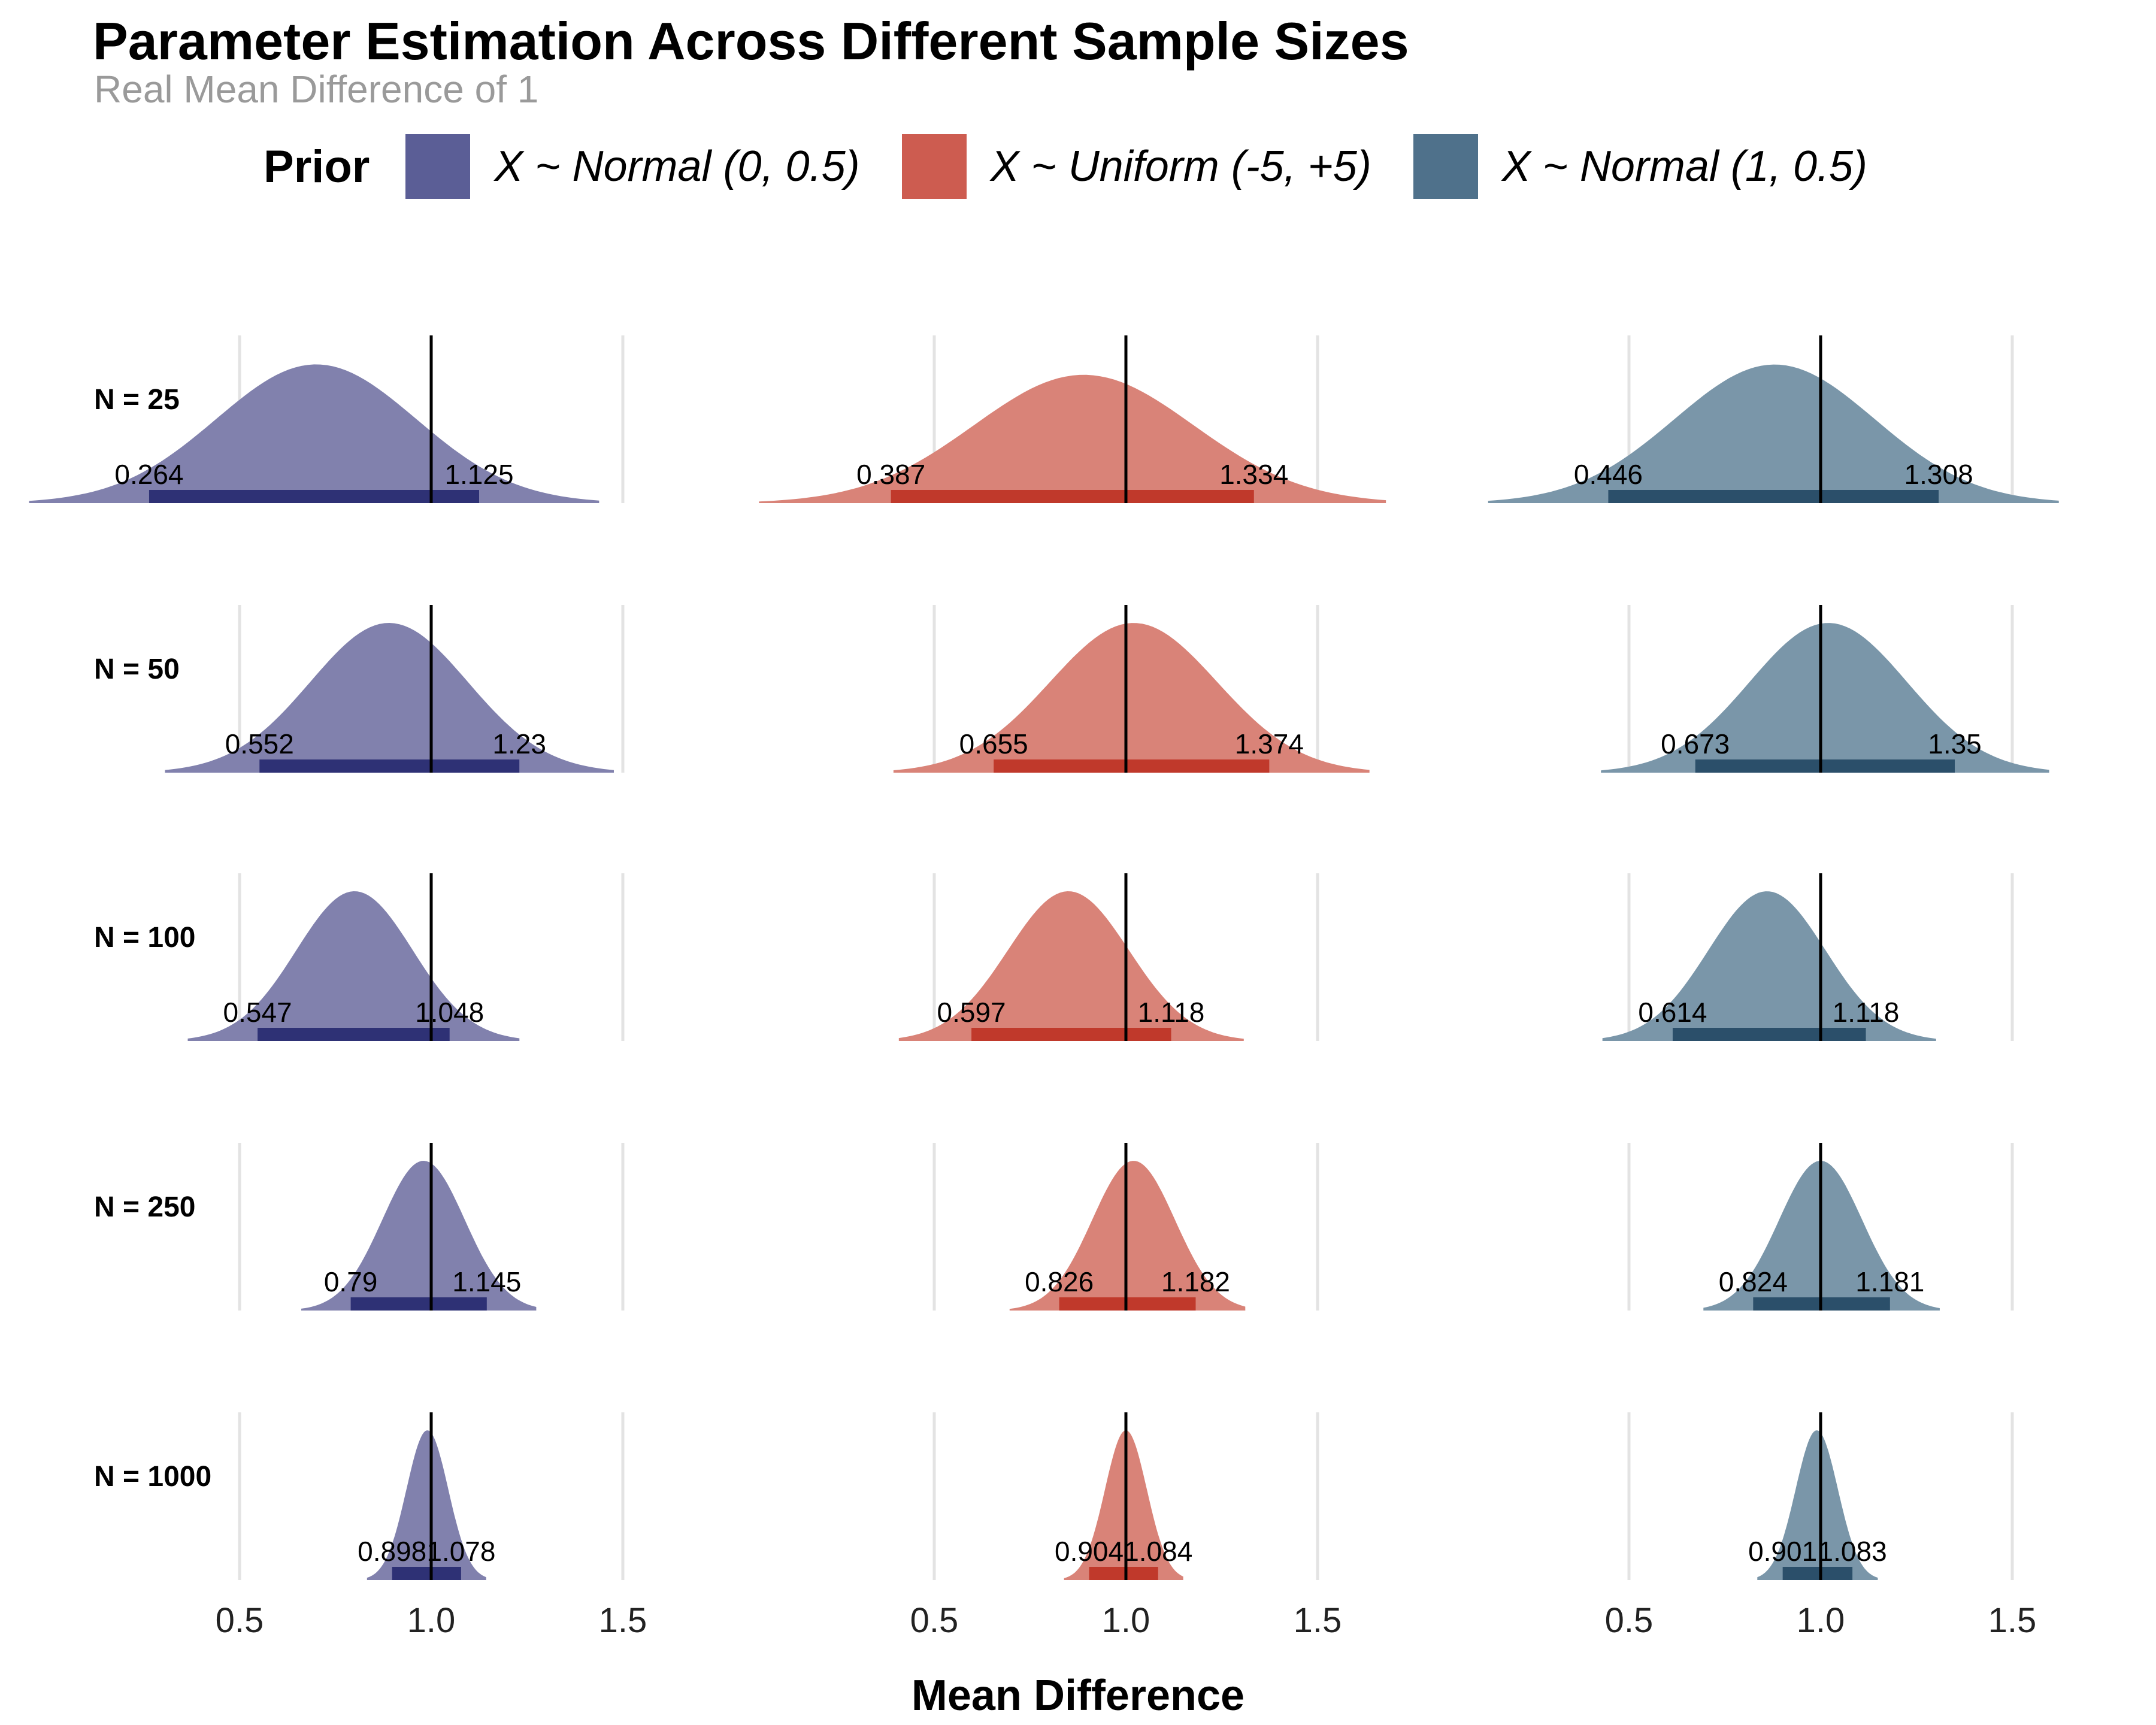 The height and width of the screenshot is (1725, 2156). What do you see at coordinates (137, 400) in the screenshot?
I see `row-label: N = 25` at bounding box center [137, 400].